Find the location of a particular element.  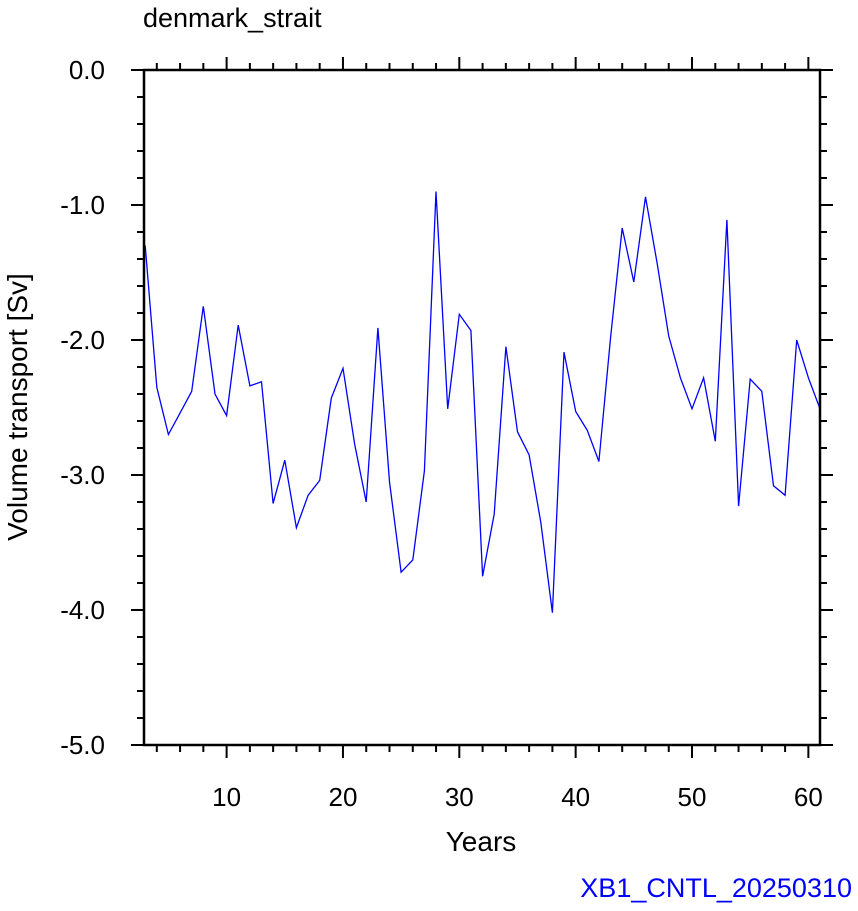

y-axis-label: Volume transport [Sv] is located at coordinates (17, 407).